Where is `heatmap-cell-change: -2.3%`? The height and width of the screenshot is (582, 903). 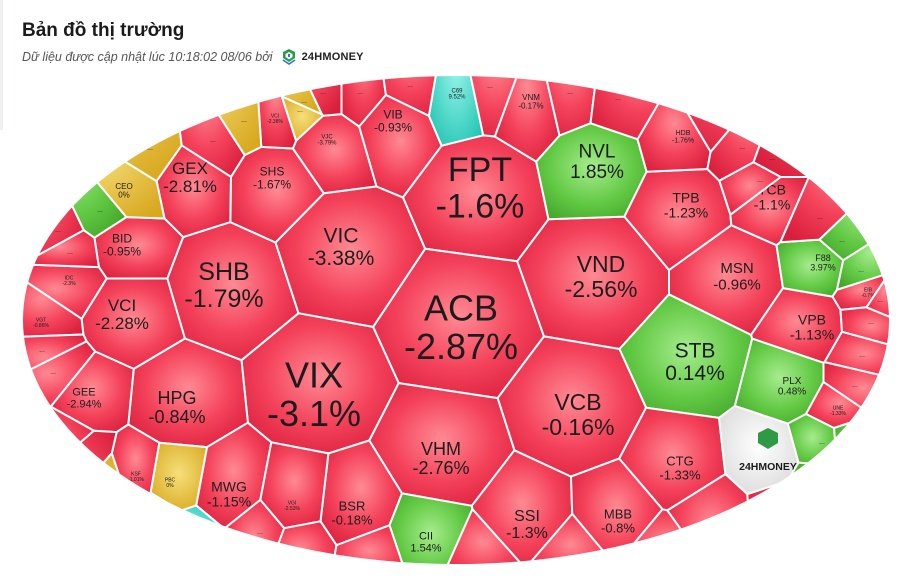
heatmap-cell-change: -2.3% is located at coordinates (69, 284).